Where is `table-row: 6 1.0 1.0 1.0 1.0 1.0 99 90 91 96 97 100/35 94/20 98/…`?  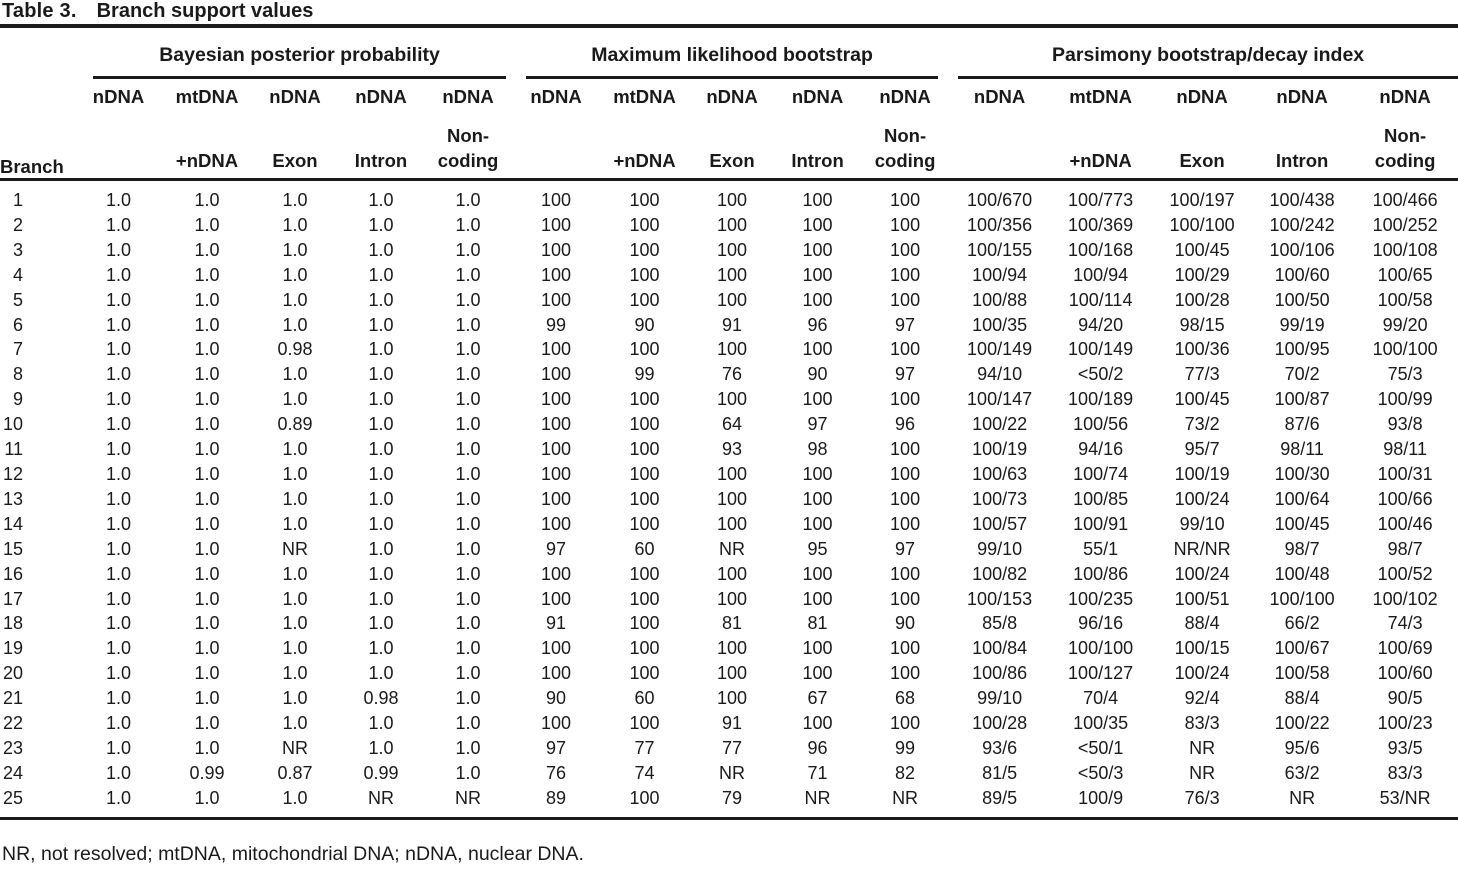
table-row: 6 1.0 1.0 1.0 1.0 1.0 99 90 91 96 97 100/35 94/20 98/… is located at coordinates (729, 325).